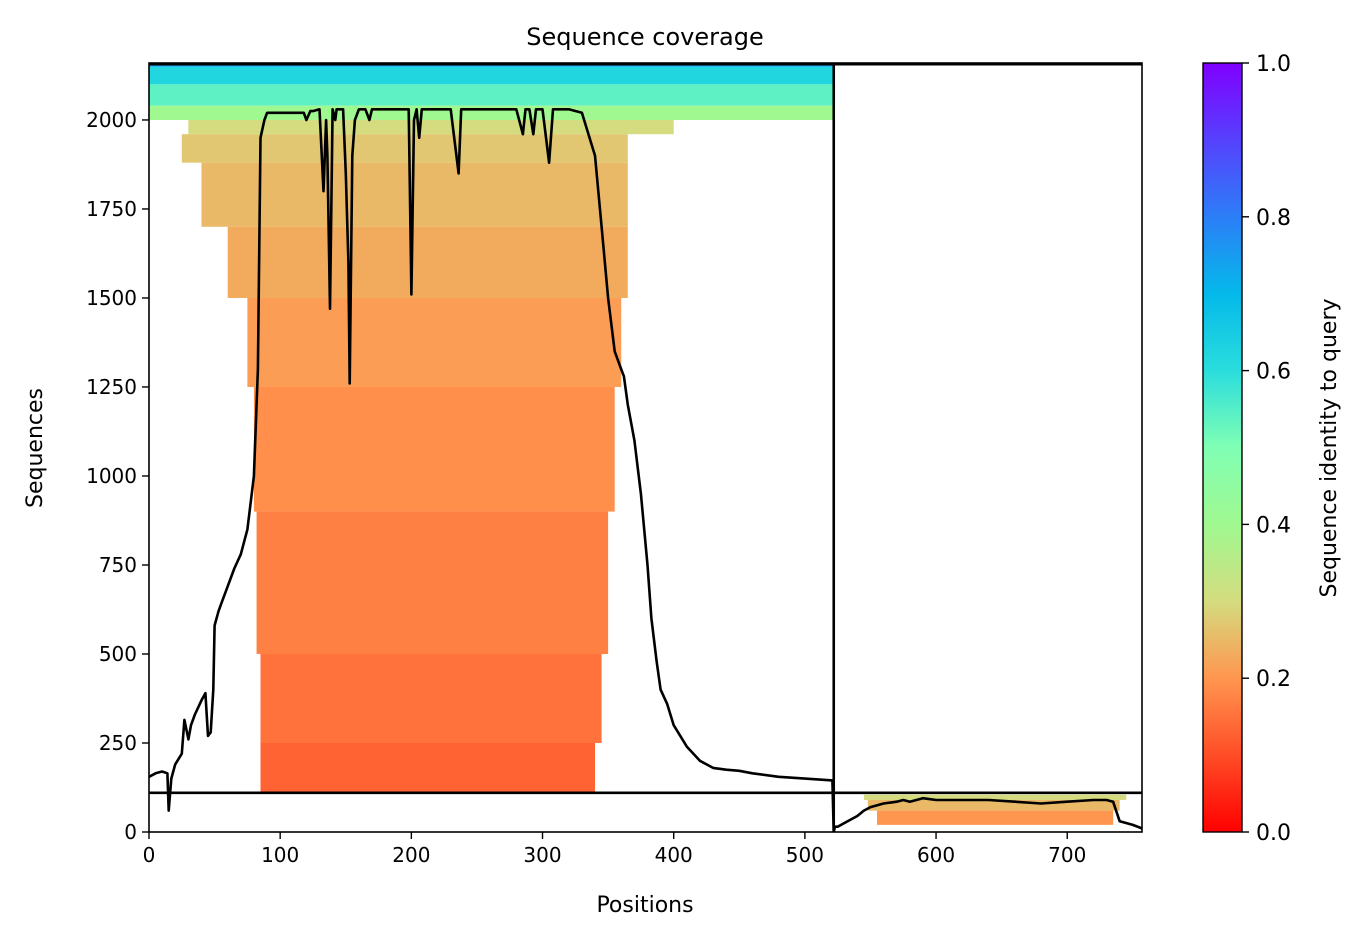 The width and height of the screenshot is (1364, 943). Describe the element at coordinates (35, 448) in the screenshot. I see `y-axis-label: Sequences` at that location.